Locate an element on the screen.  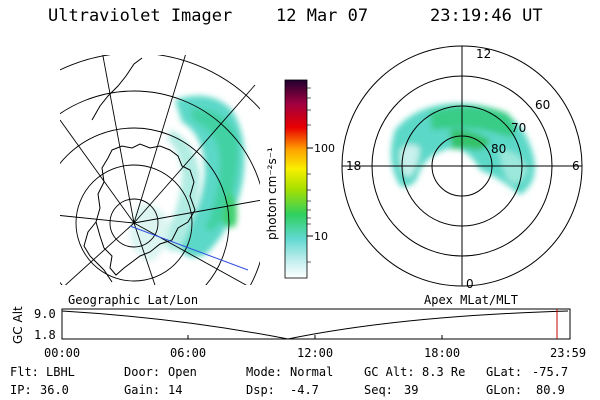
mlat-label-70: 70 is located at coordinates (518, 128).